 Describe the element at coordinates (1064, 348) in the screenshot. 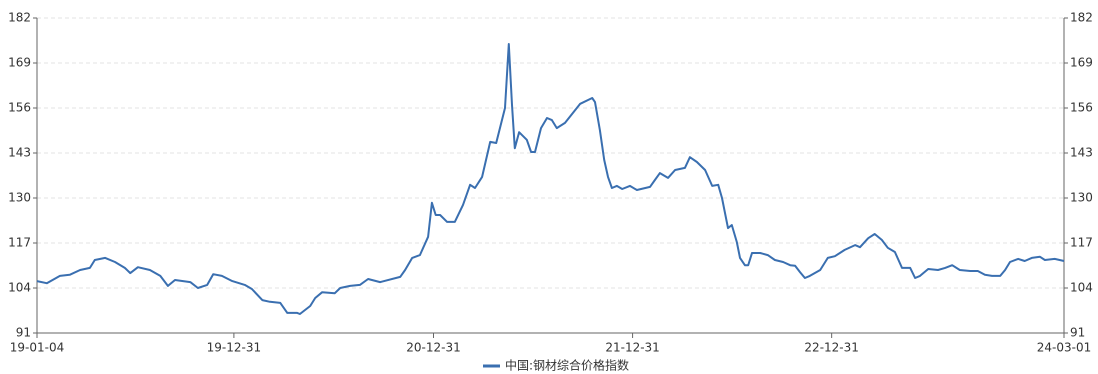

I see `x-tick-label: 24-03-01` at that location.